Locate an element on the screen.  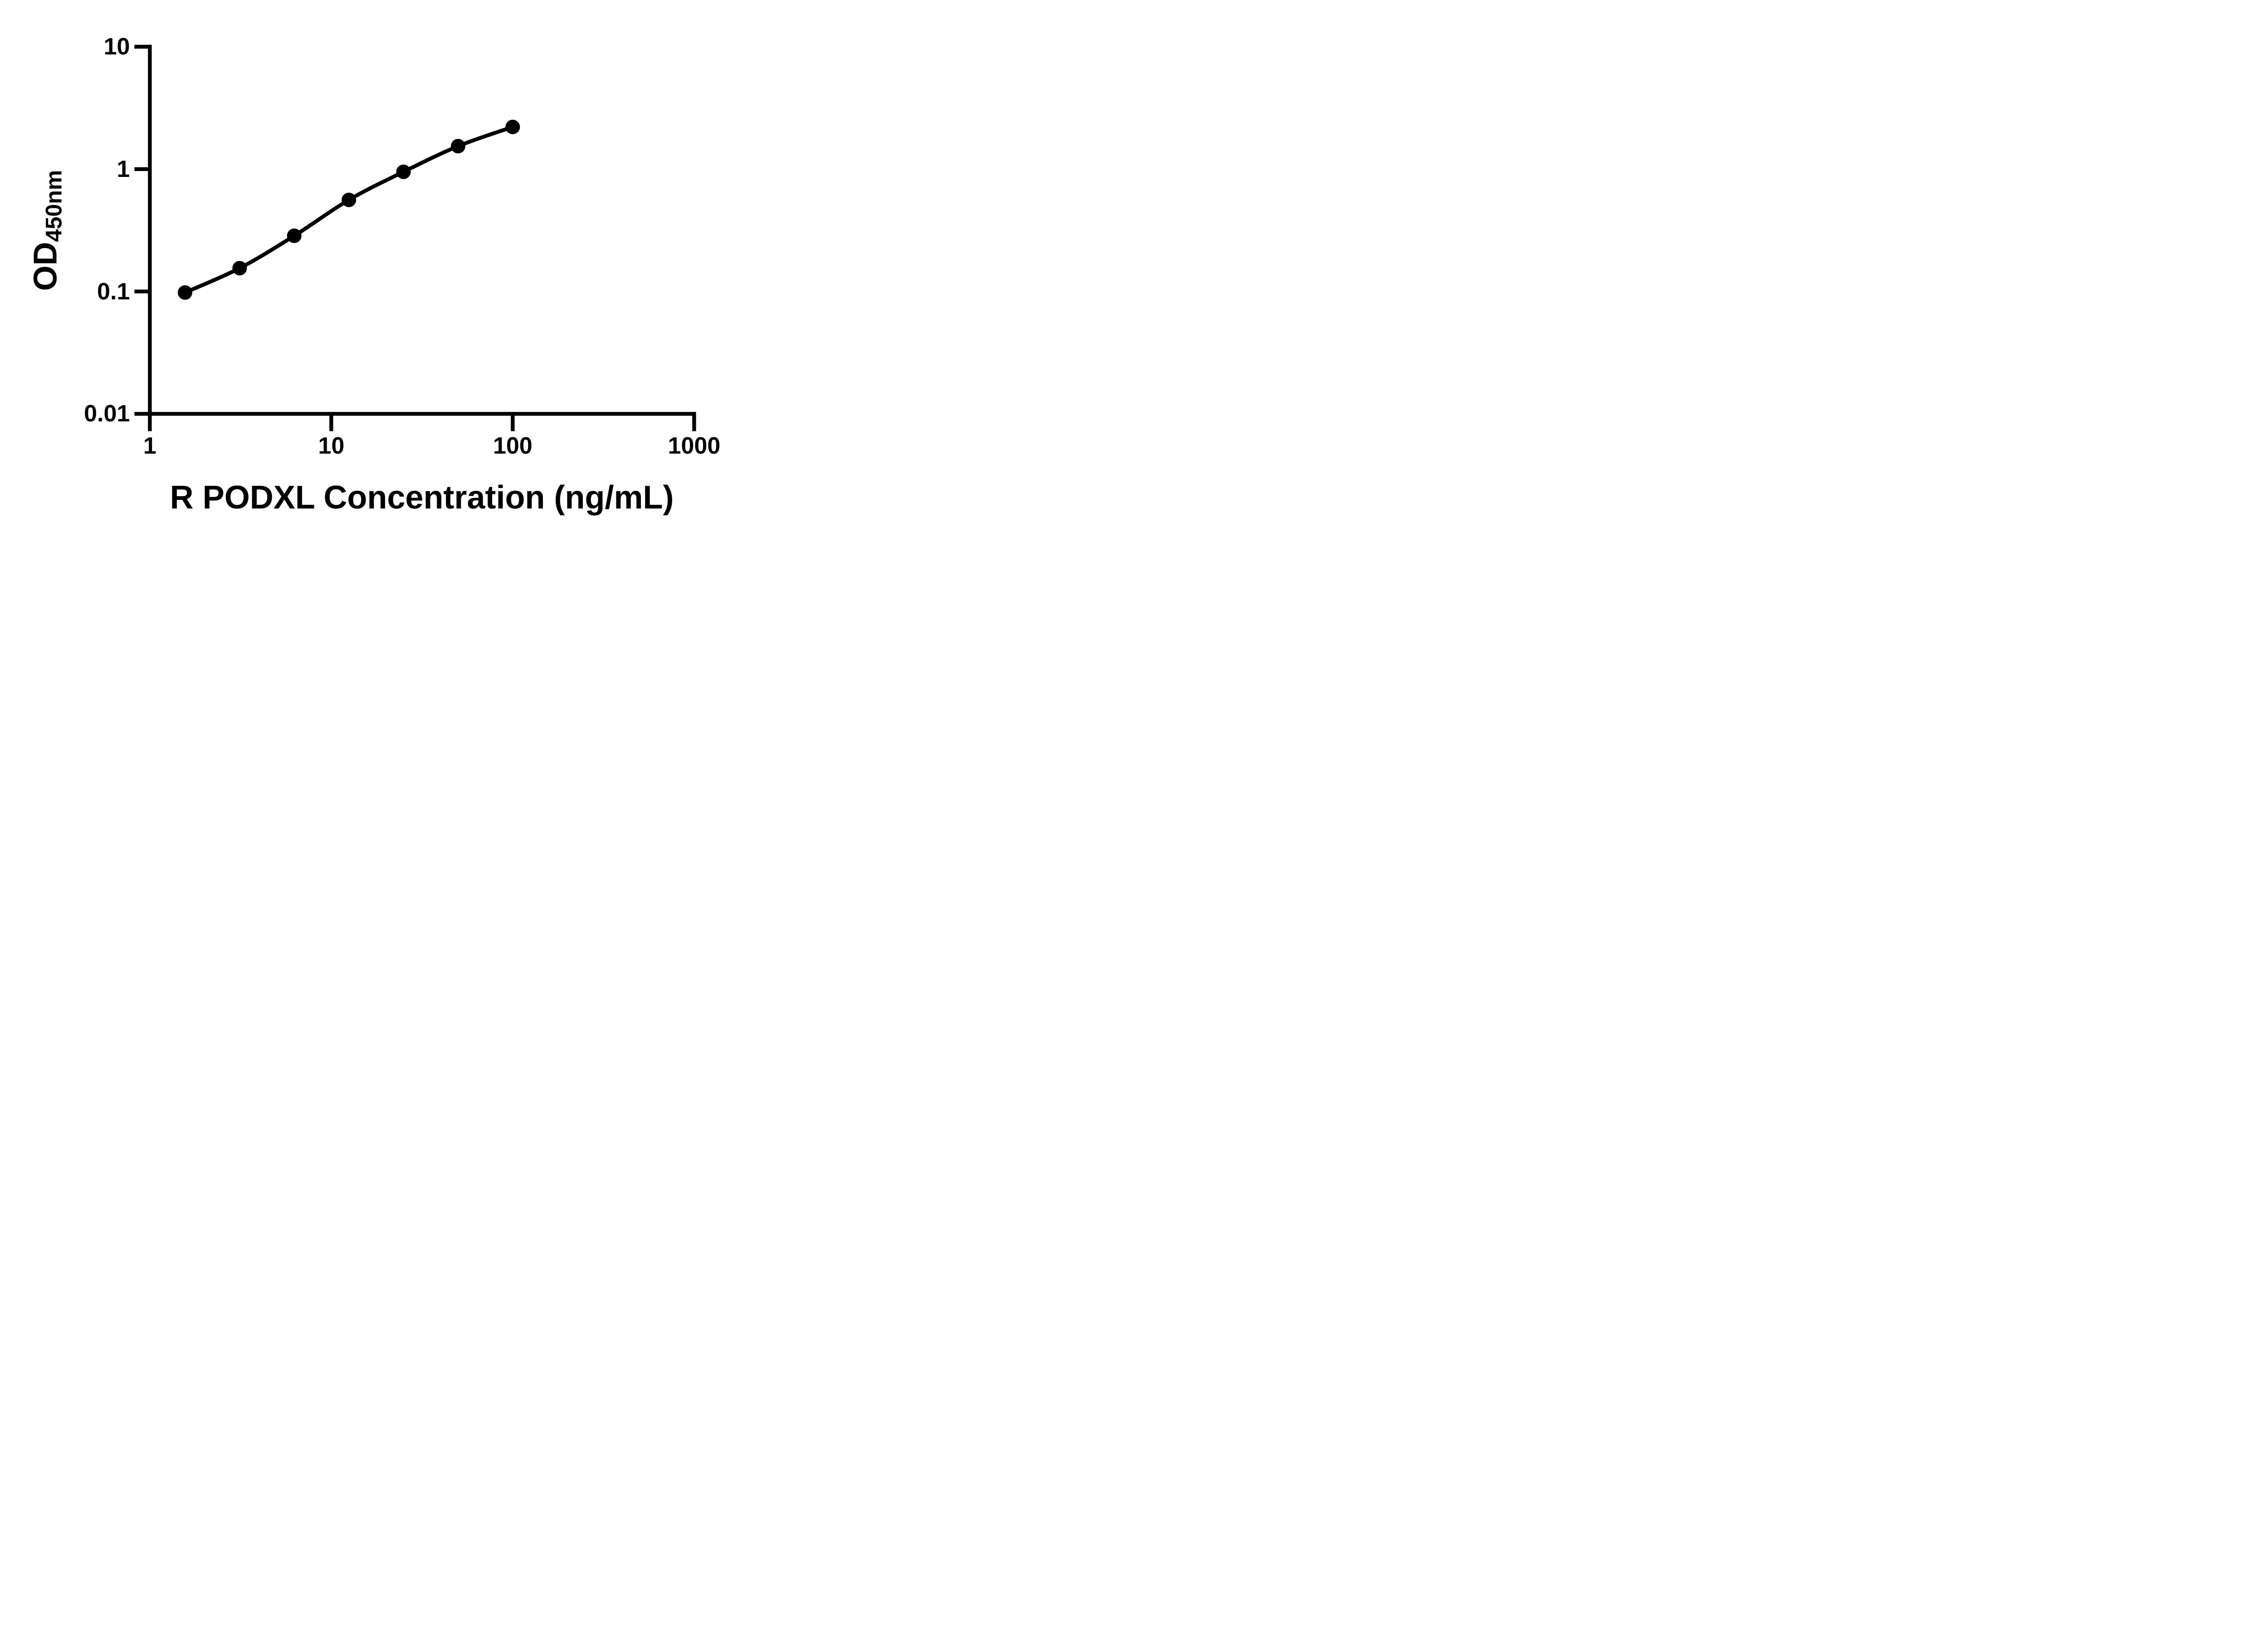
y-axis-title-subscript: 450nm is located at coordinates (54, 206).